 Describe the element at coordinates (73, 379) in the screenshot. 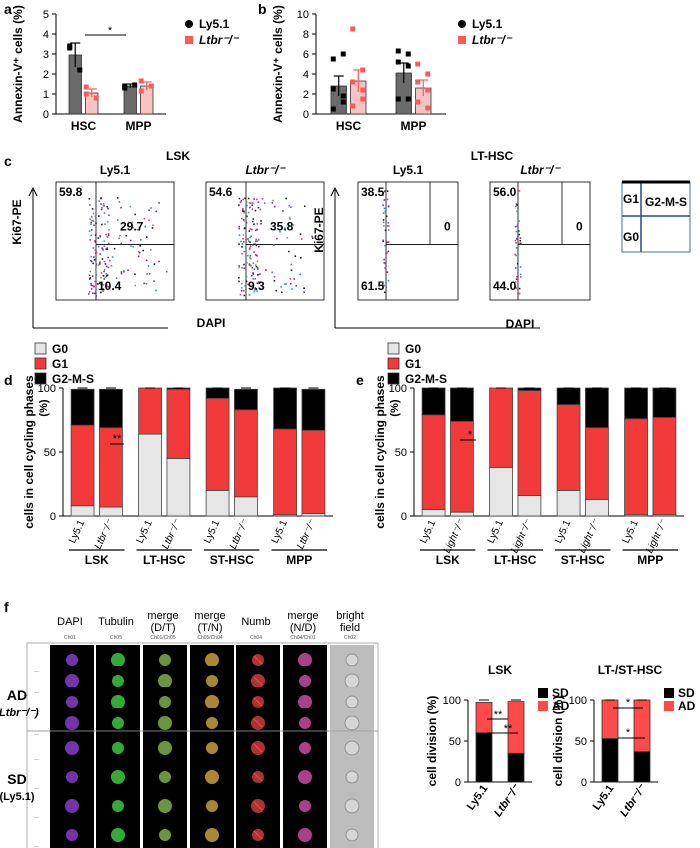

I see `legend-cycle-entry: G2-M-S` at that location.